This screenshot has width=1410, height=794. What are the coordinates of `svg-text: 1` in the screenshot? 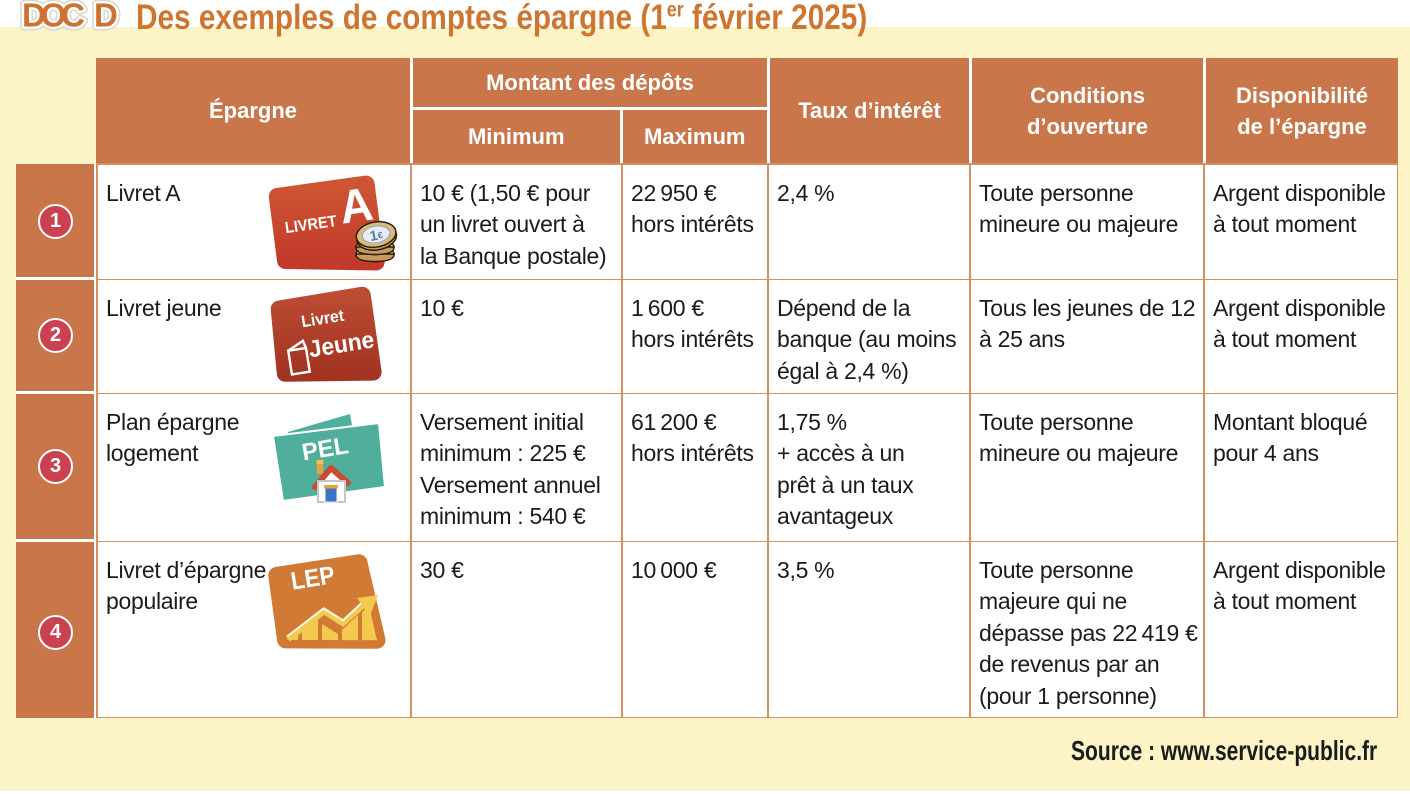 It's located at (373, 235).